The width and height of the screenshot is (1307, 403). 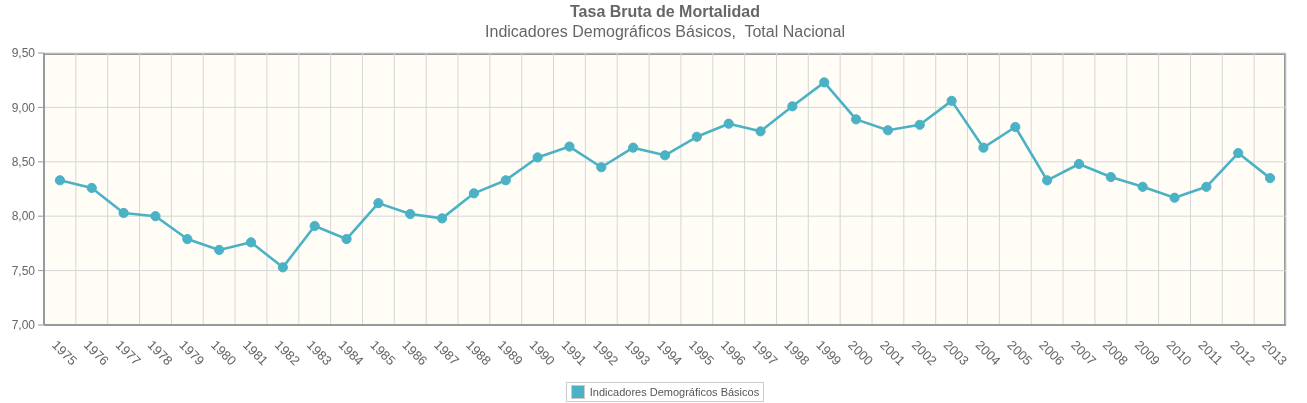 What do you see at coordinates (23, 53) in the screenshot?
I see `y-tick-label: 9,50` at bounding box center [23, 53].